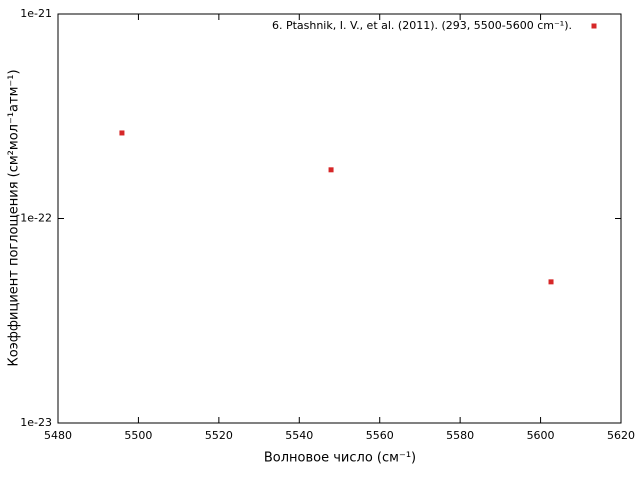  I want to click on x-tick-label: 5480, so click(58, 435).